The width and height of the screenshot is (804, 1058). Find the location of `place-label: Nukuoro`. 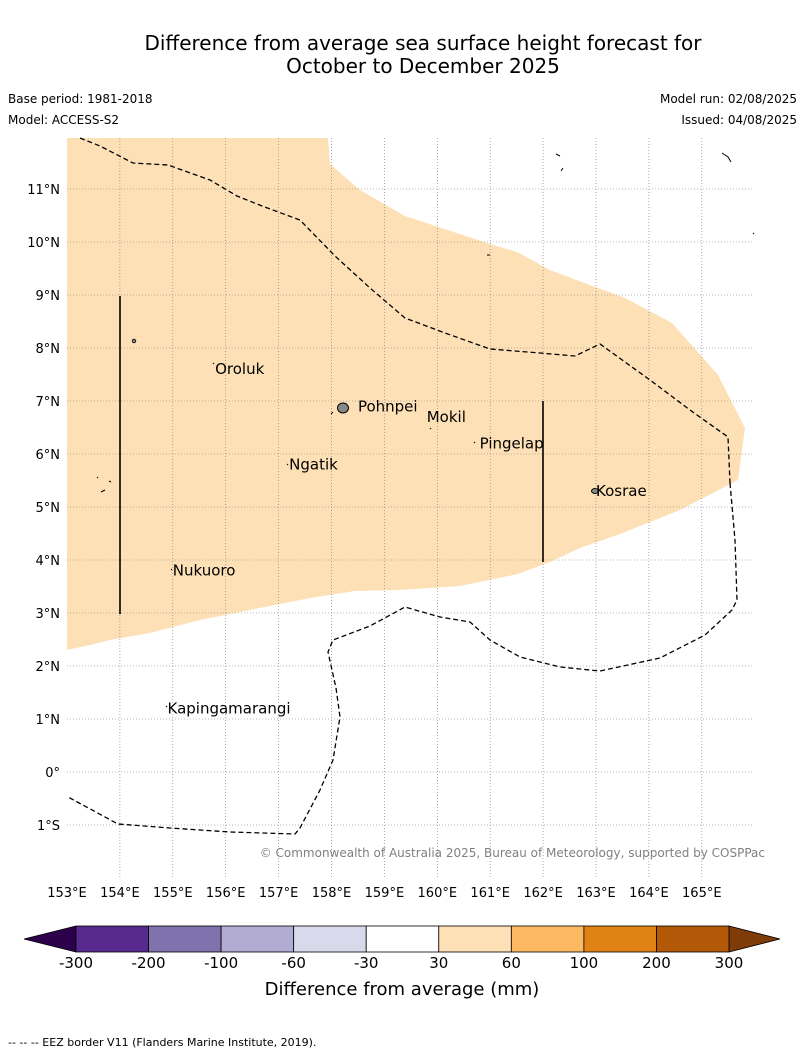

place-label: Nukuoro is located at coordinates (204, 571).